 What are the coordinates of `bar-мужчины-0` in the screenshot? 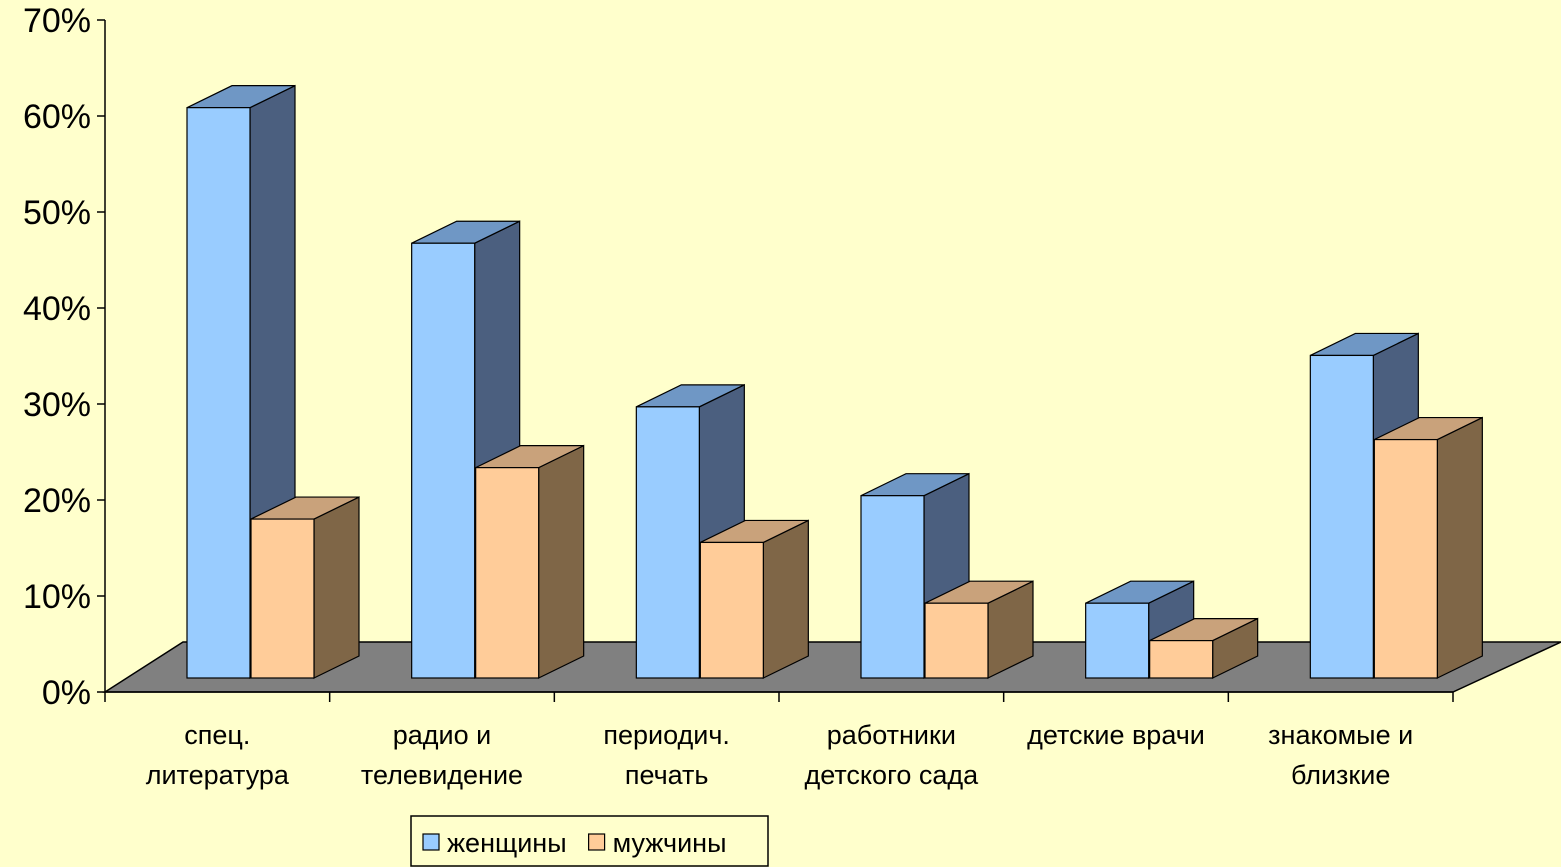 It's located at (305, 587).